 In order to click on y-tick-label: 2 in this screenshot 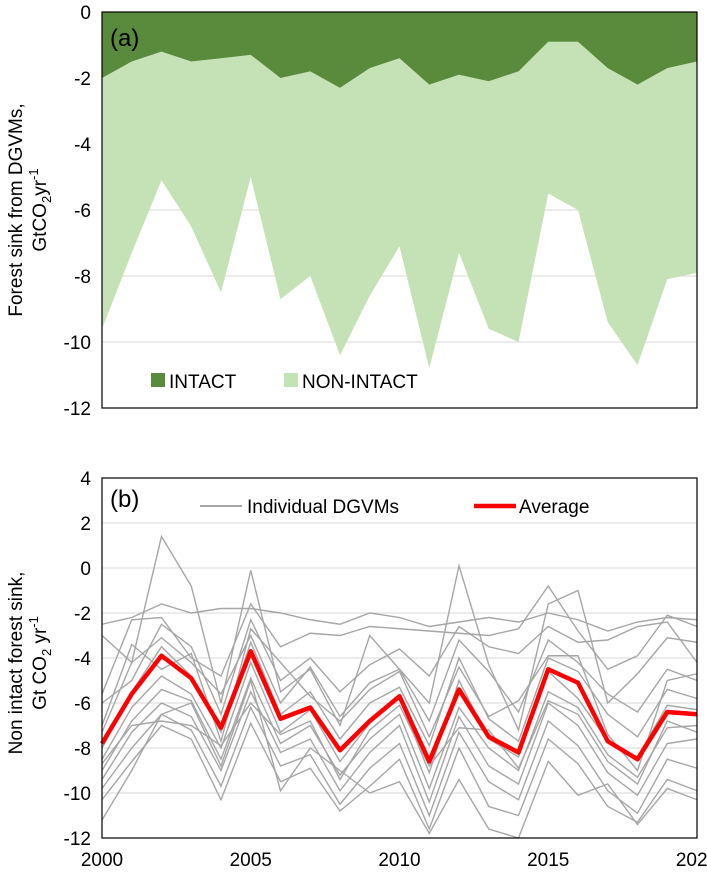, I will do `click(85, 524)`.